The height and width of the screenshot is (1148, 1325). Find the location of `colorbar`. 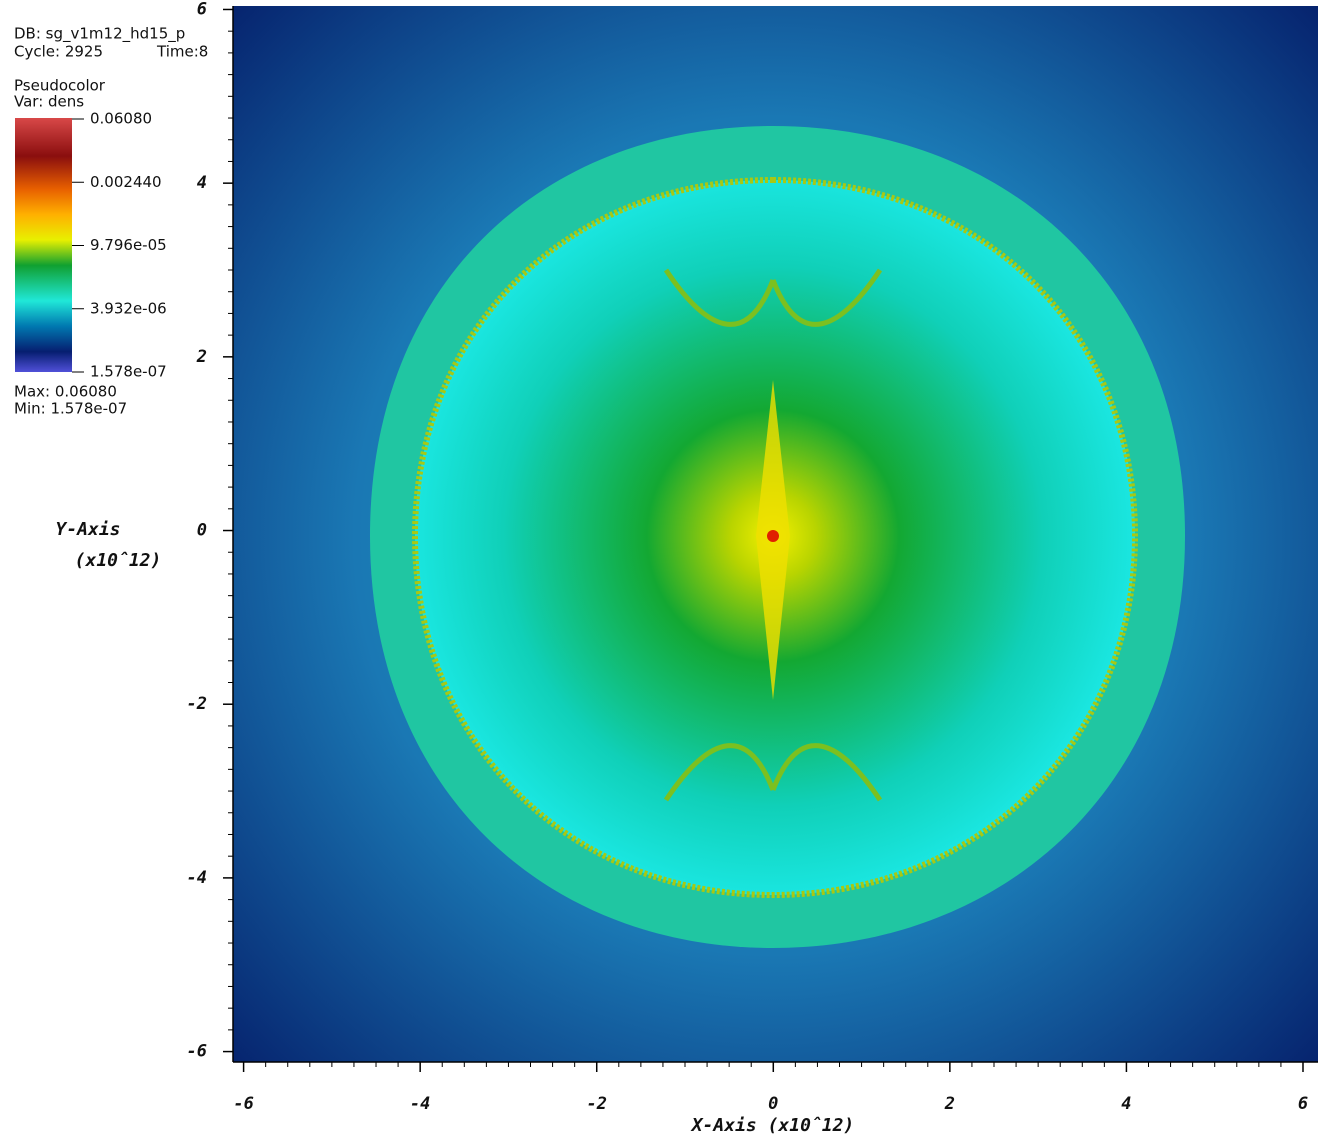

colorbar is located at coordinates (43, 245).